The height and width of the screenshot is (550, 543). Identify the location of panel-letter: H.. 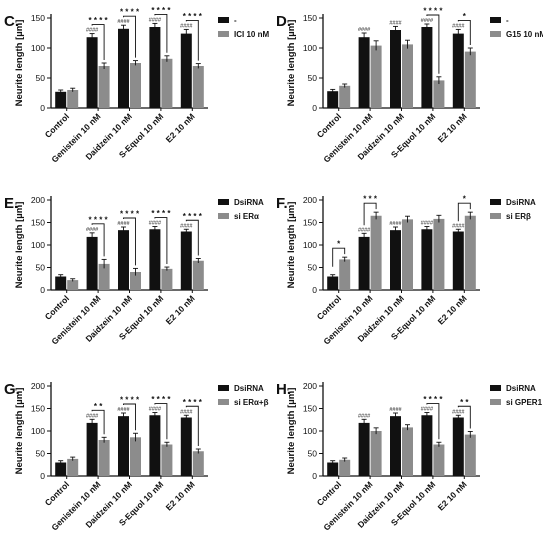
(283, 389).